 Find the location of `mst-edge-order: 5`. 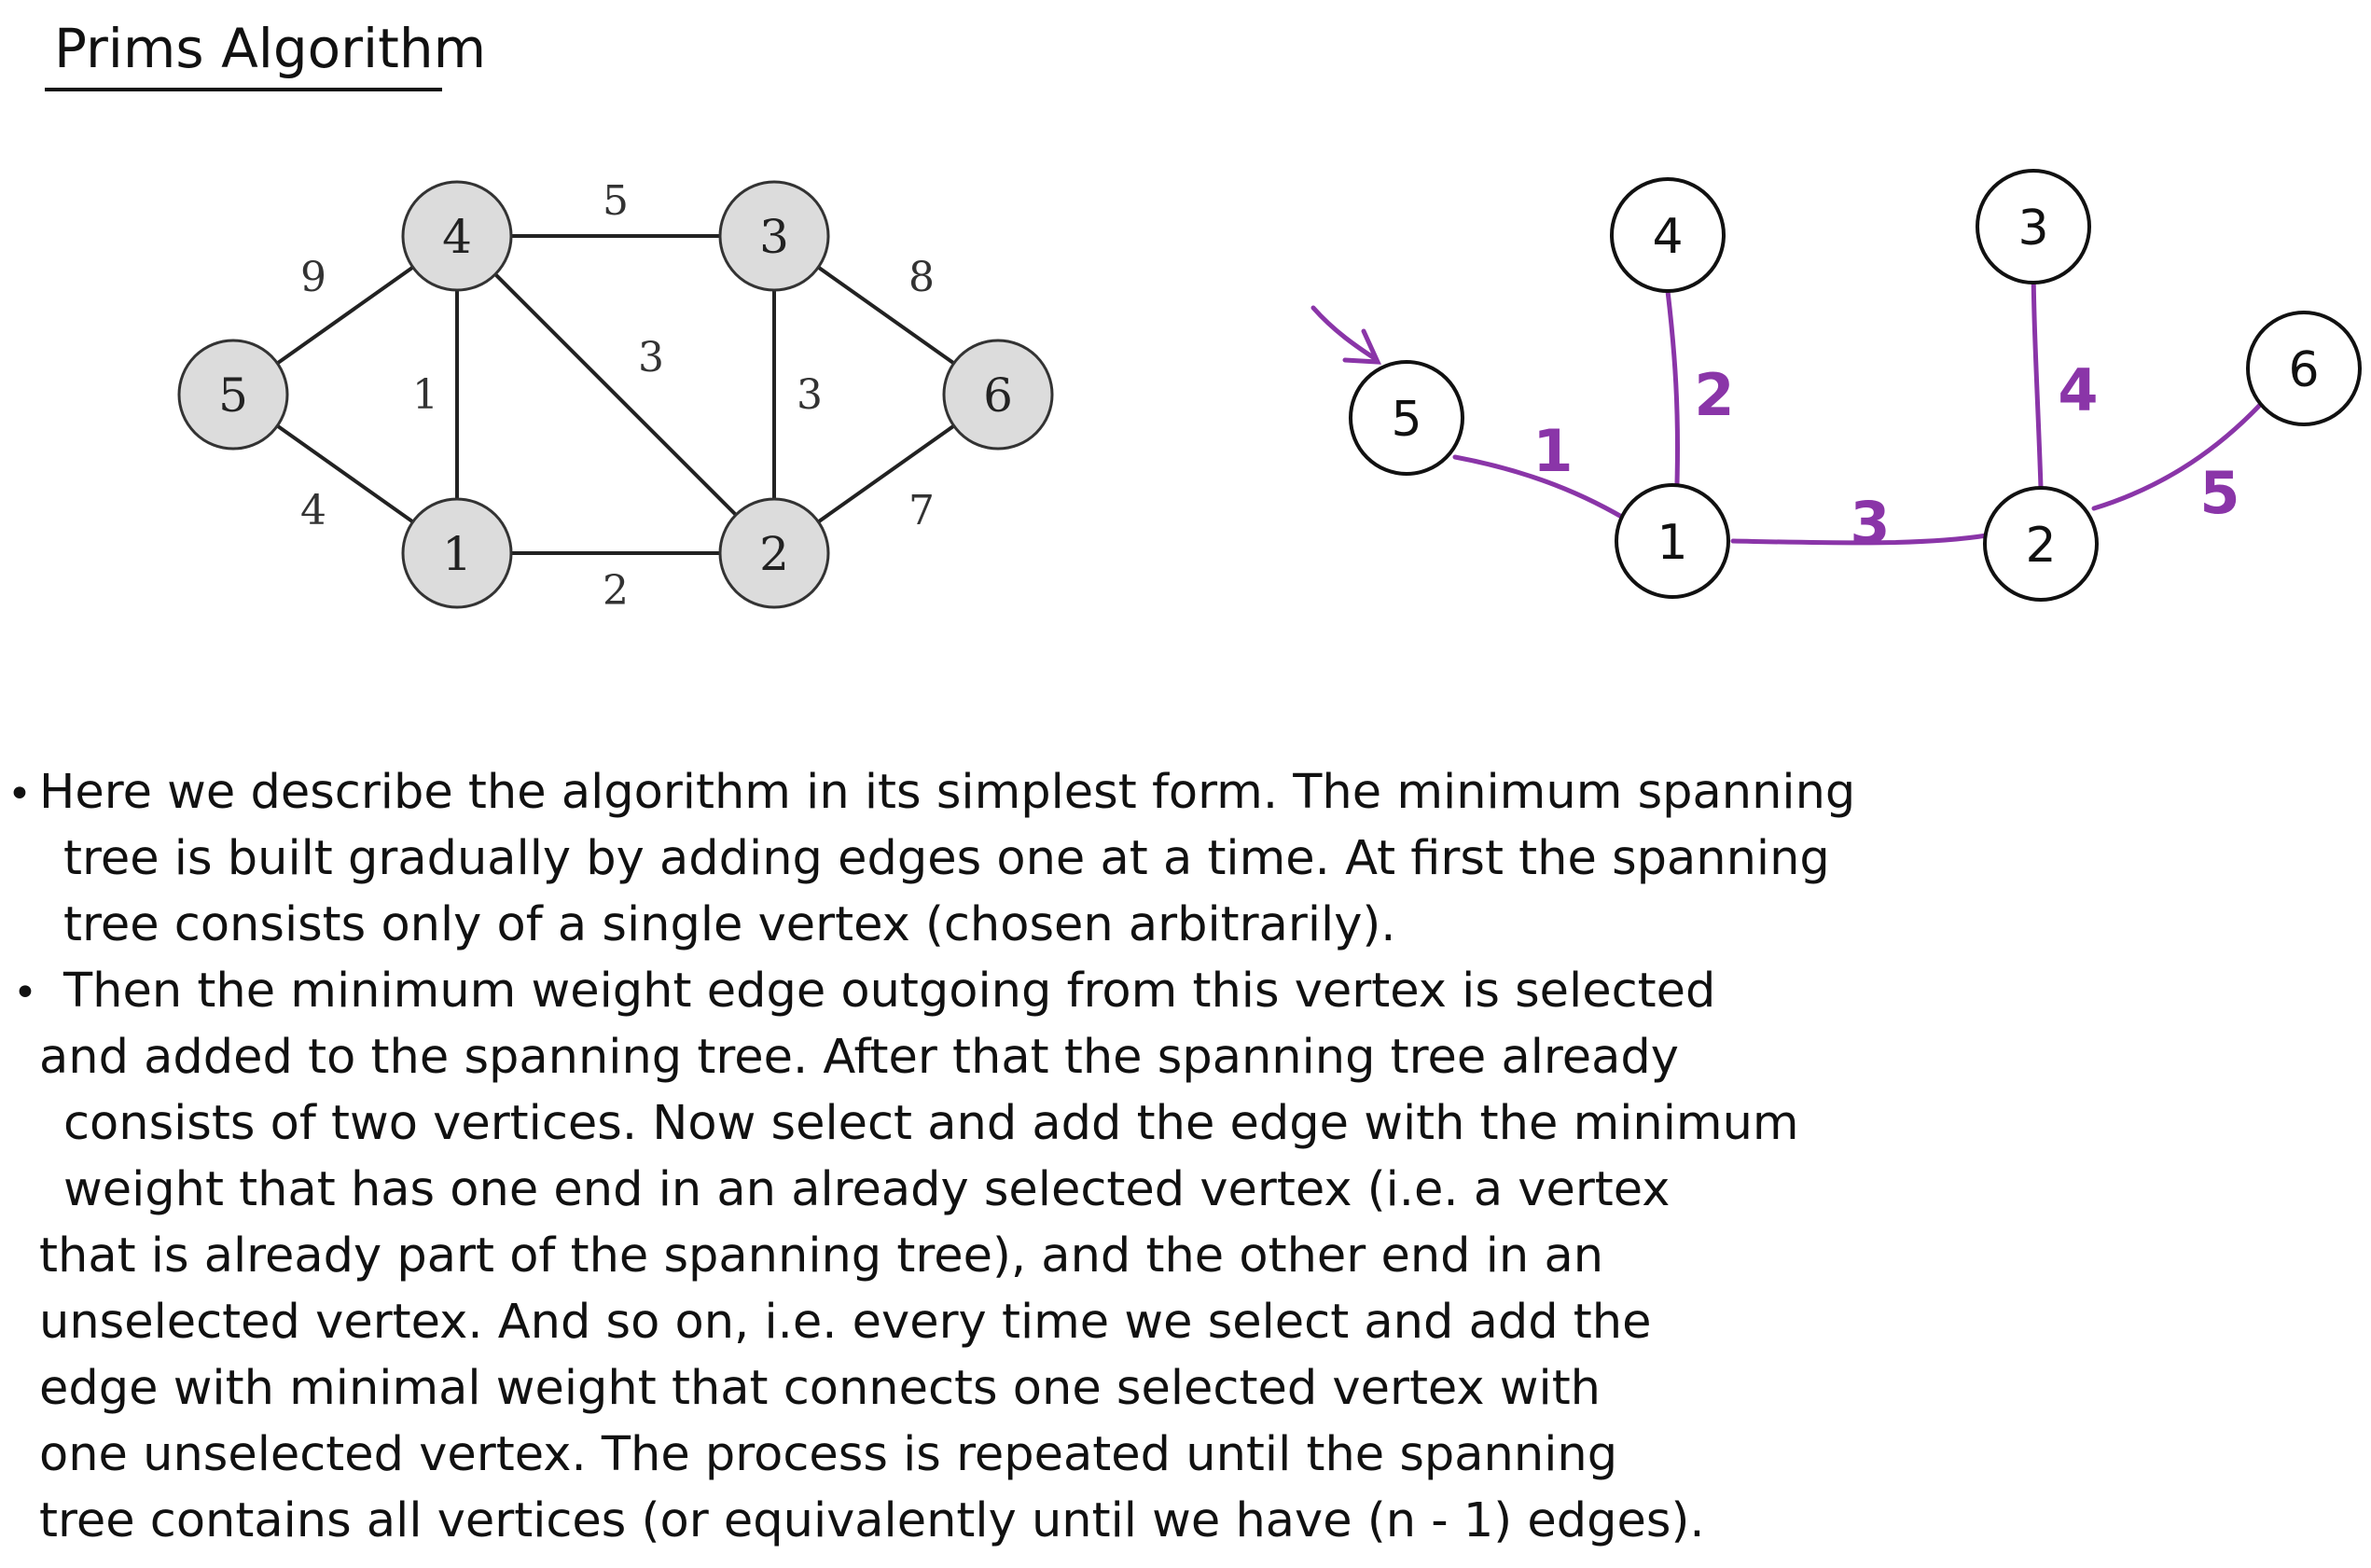

mst-edge-order: 5 is located at coordinates (2219, 493).